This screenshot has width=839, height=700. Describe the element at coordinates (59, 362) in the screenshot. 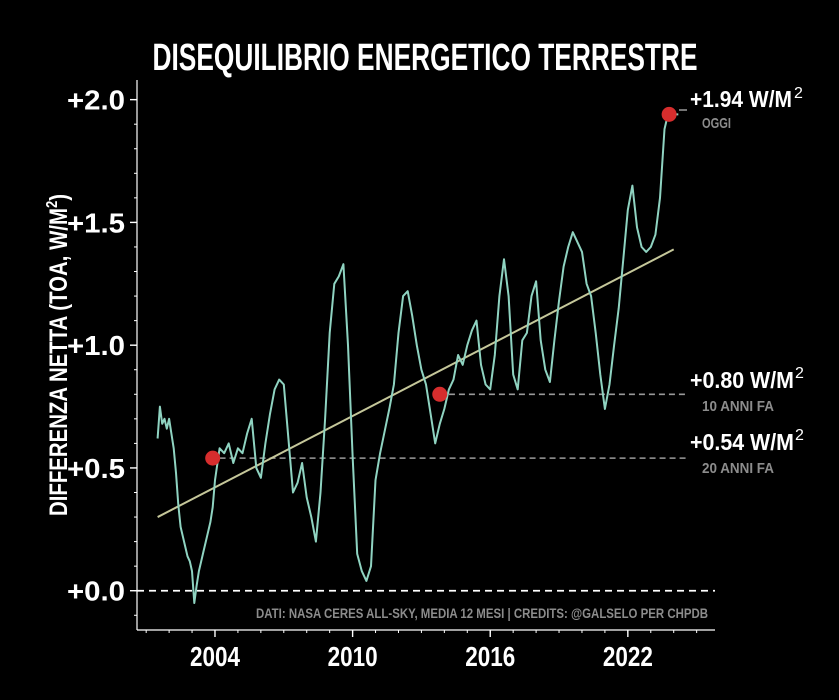

I see `y-axis-label-main: DIFFERENZA NETTA (TOA, W/M` at that location.